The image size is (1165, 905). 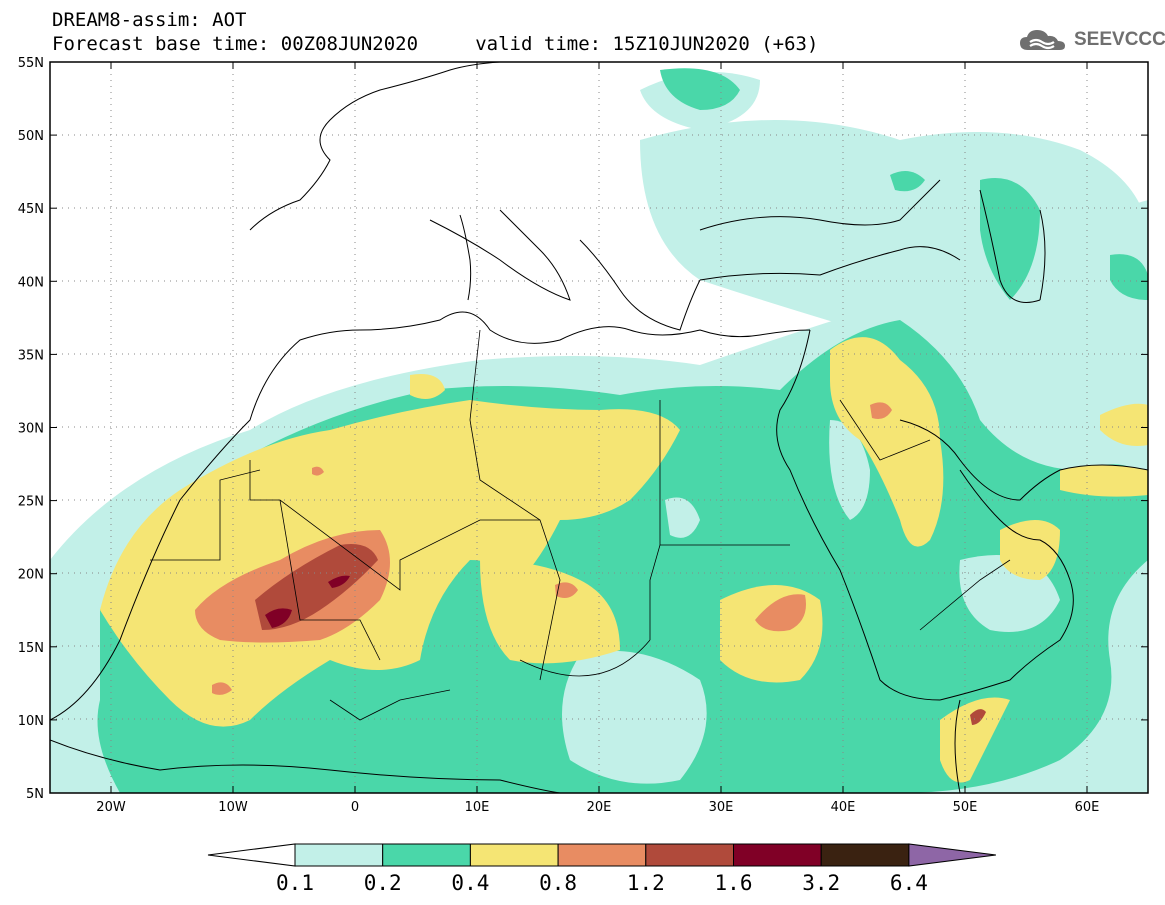 I want to click on colorbar-label: 1.2, so click(x=646, y=883).